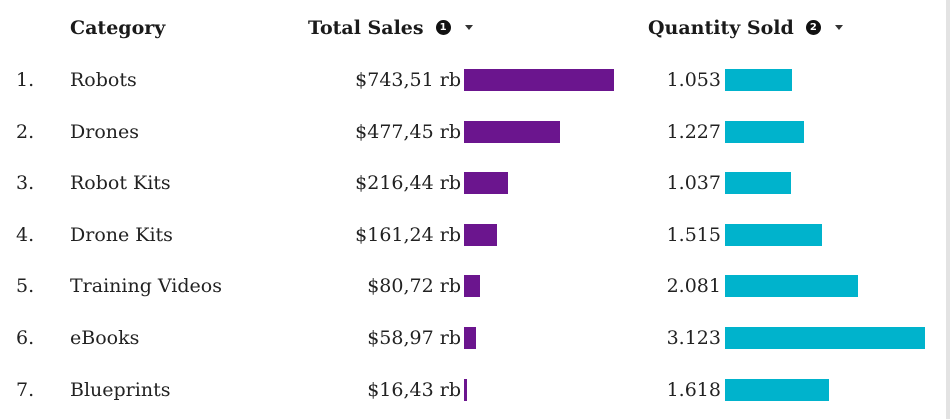  I want to click on row-category: Training Videos, so click(146, 286).